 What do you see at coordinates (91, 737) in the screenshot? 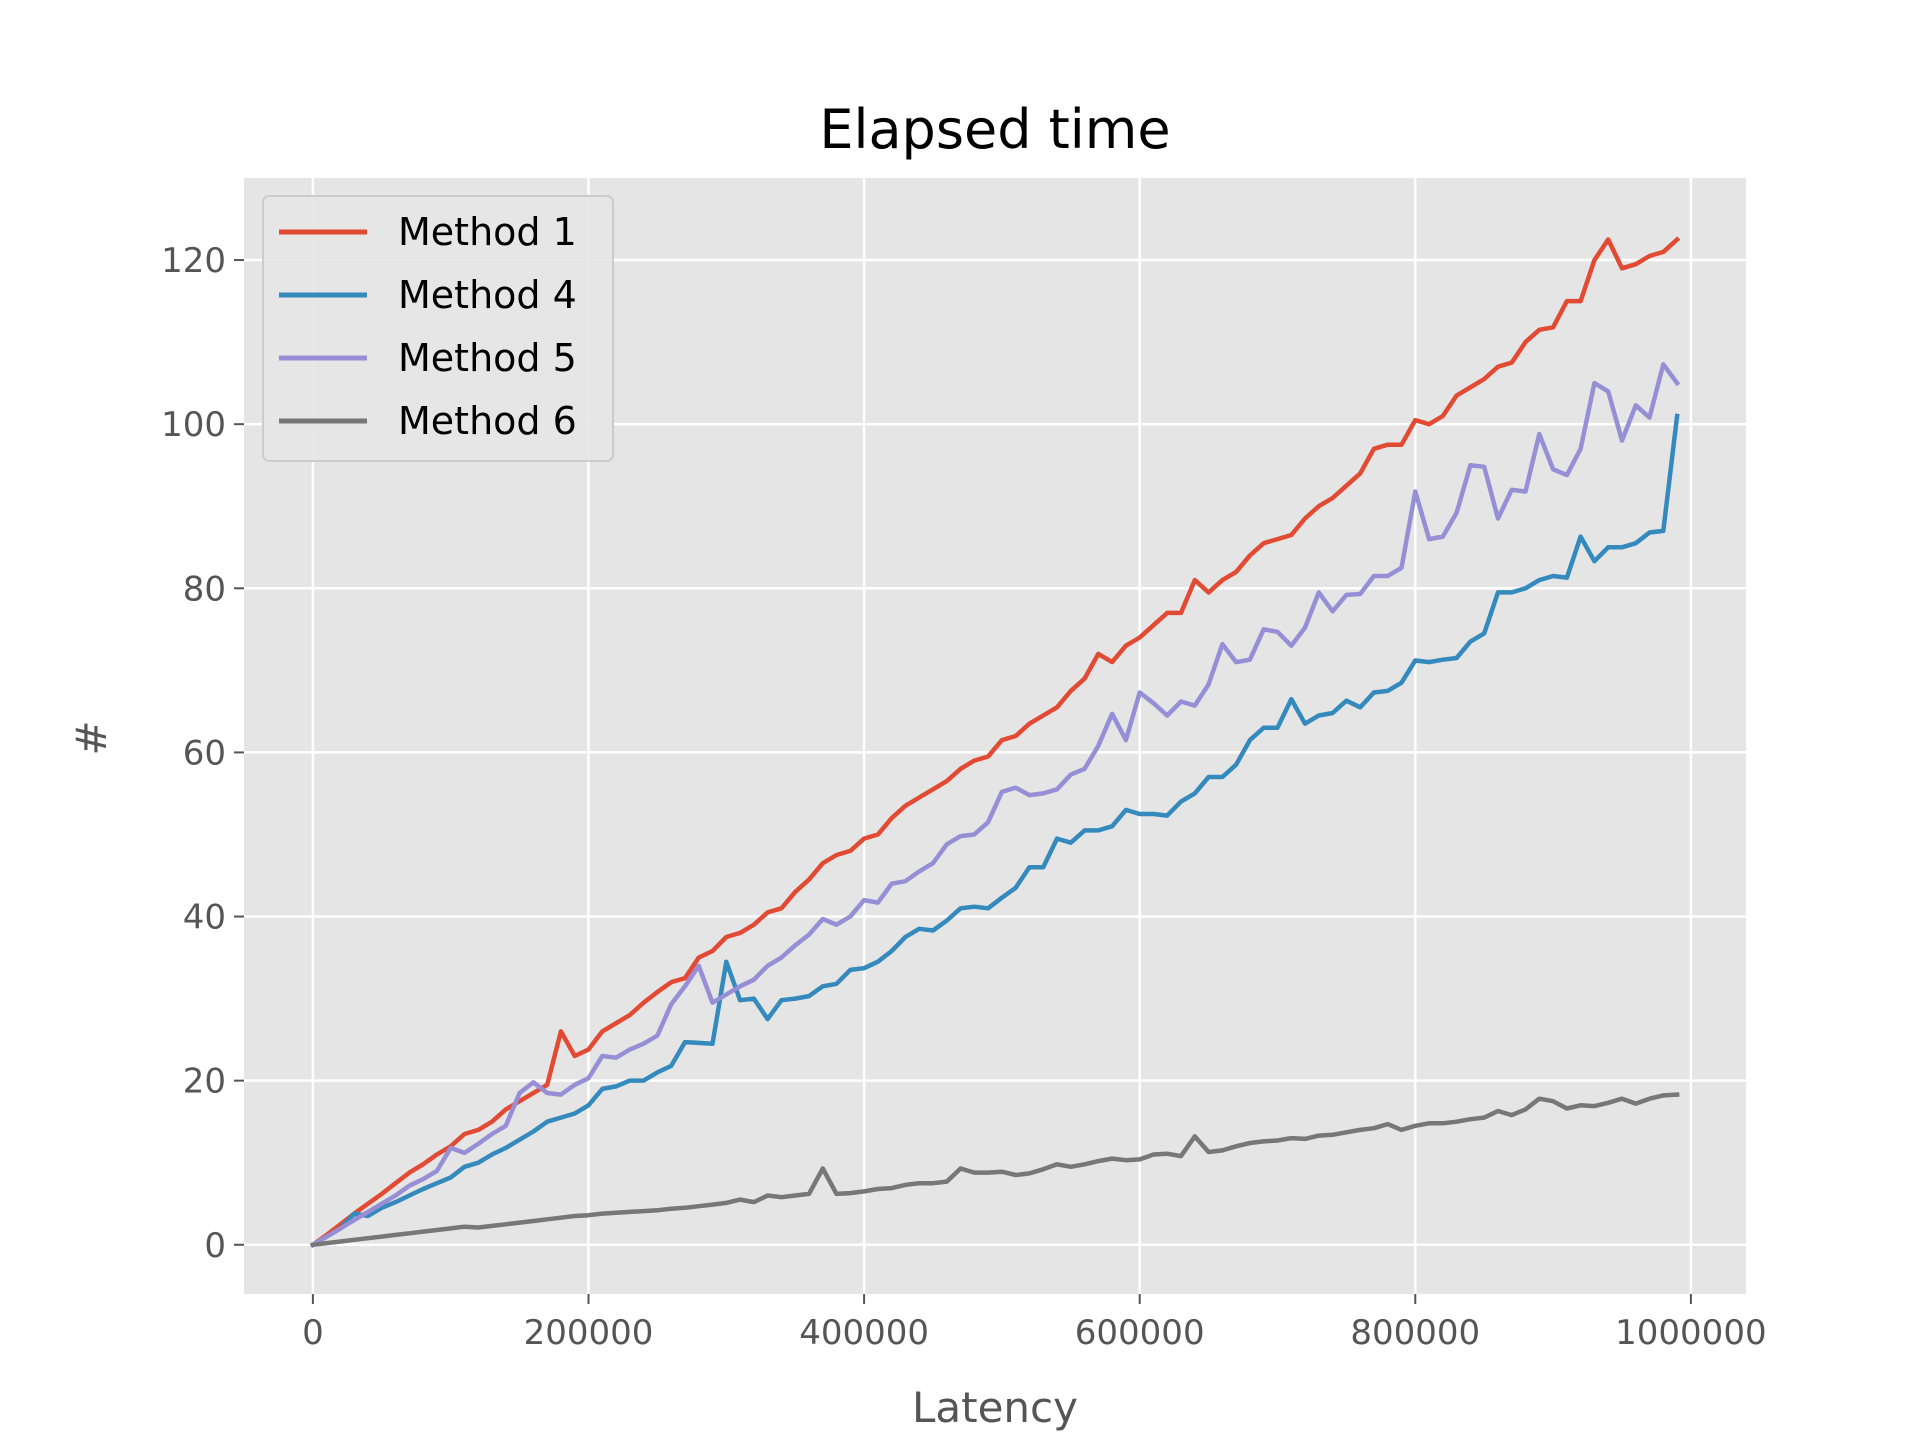
I see `y-axis-label: #` at bounding box center [91, 737].